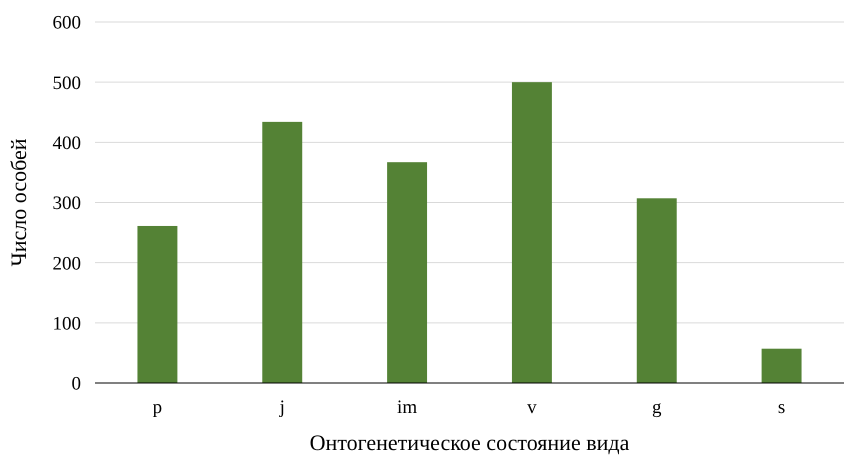  Describe the element at coordinates (470, 442) in the screenshot. I see `x-axis-title: Онтогенетическое состояние вида` at that location.